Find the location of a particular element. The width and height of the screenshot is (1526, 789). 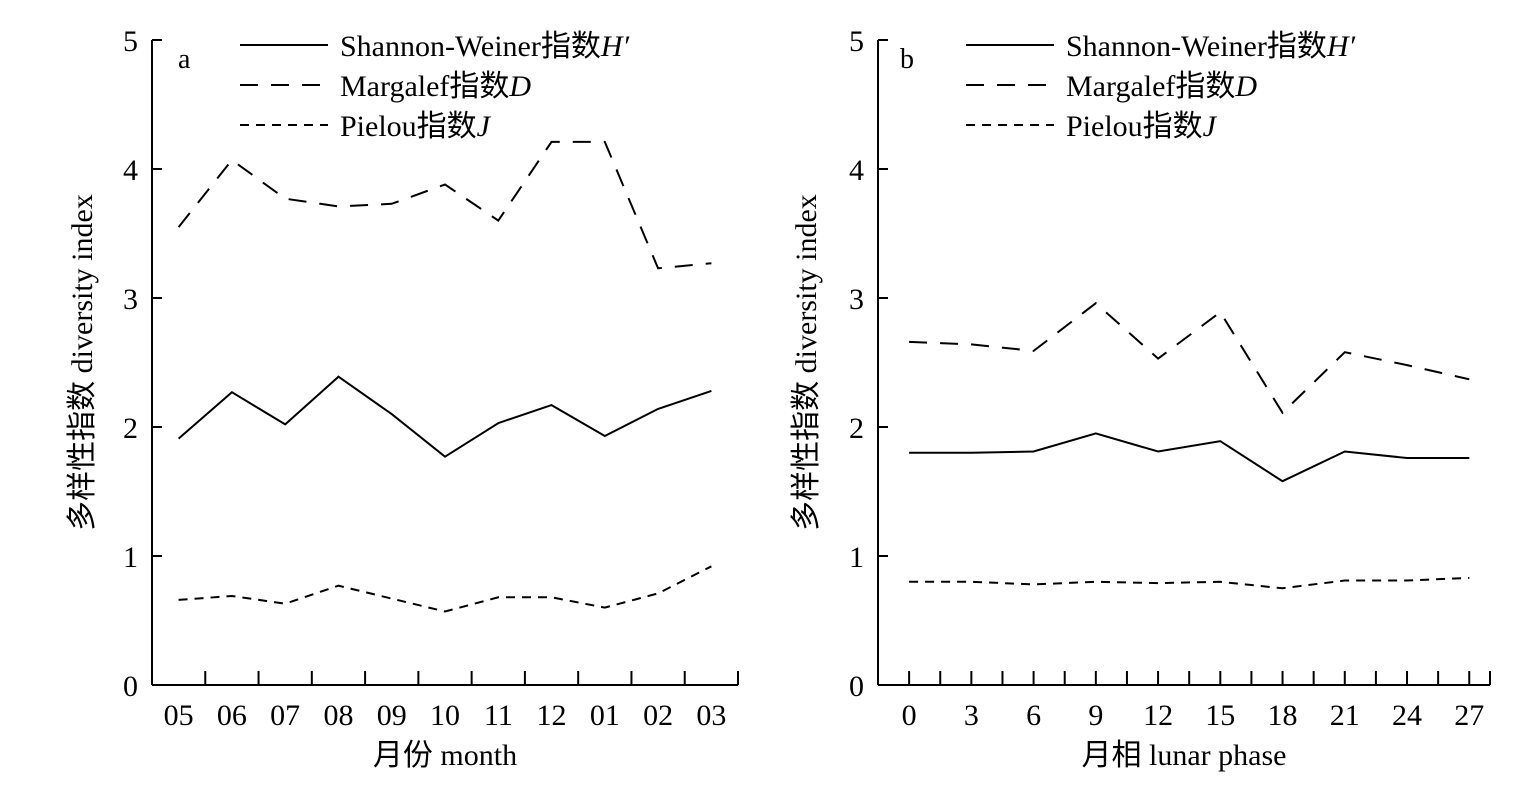

x-tick-label: 27 is located at coordinates (1469, 715).